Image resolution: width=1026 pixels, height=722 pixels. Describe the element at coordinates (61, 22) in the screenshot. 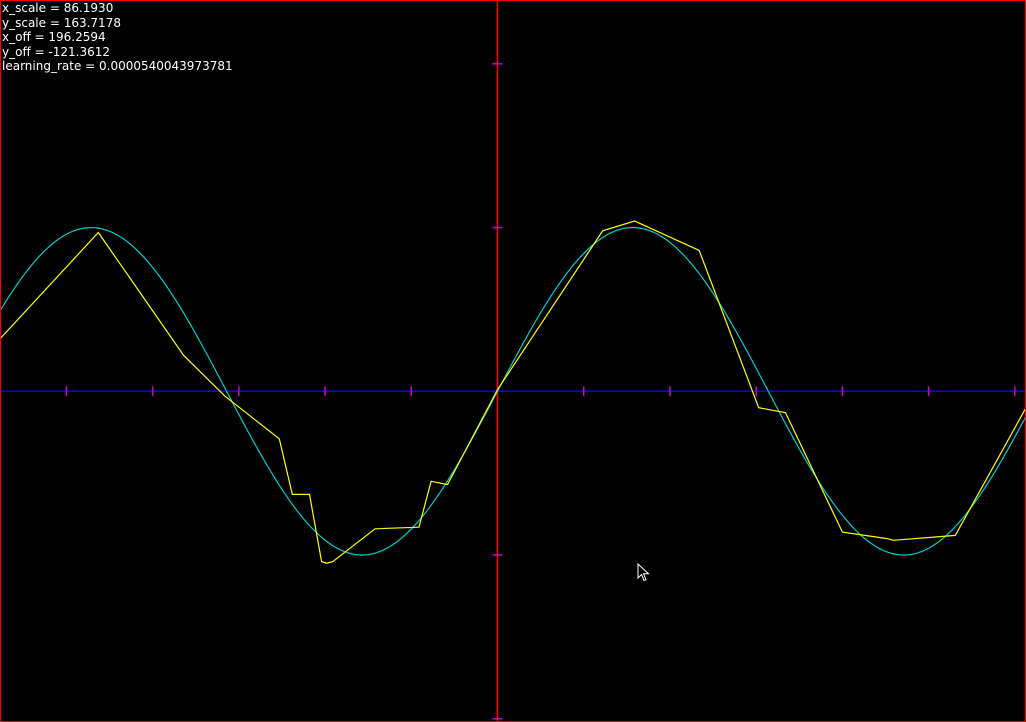

I see `y-scale-readout: y_scale = 163.7178` at that location.